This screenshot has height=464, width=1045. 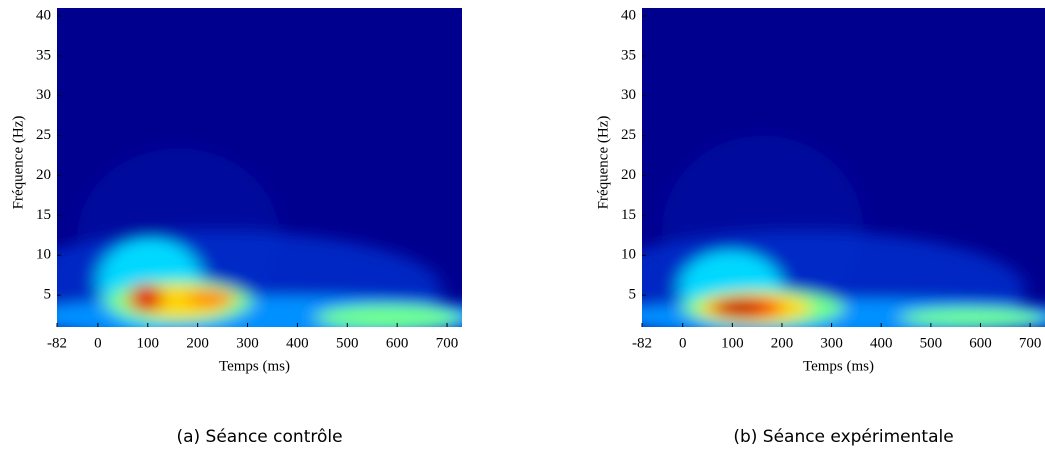 I want to click on caption: (b) Séance expérimentale, so click(x=843, y=437).